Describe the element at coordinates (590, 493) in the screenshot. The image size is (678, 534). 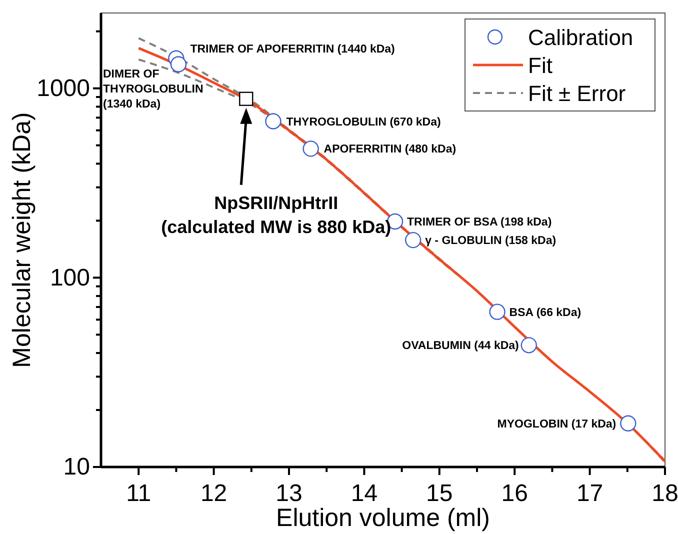
I see `x-tick-label: 17` at that location.